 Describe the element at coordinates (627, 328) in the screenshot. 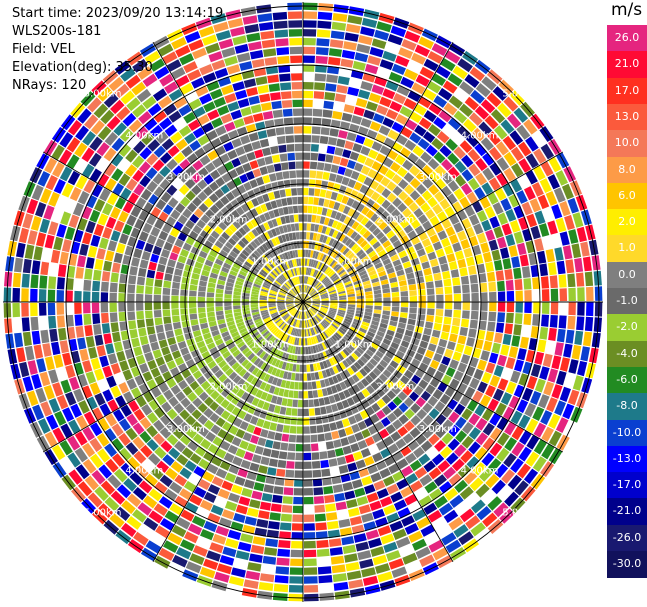

I see `colorbar-swatch` at that location.